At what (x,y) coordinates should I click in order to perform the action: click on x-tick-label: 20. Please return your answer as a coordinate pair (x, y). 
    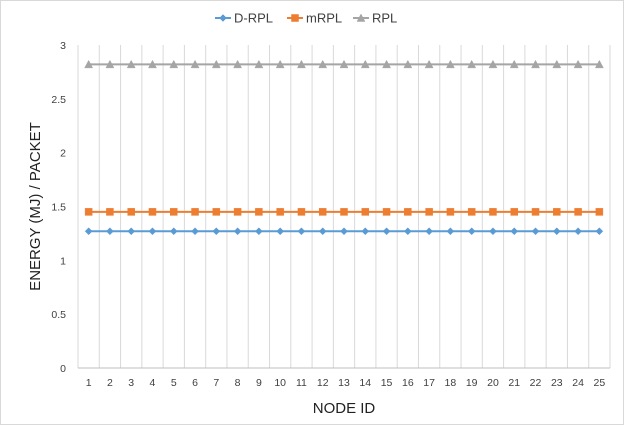
    Looking at the image, I should click on (493, 383).